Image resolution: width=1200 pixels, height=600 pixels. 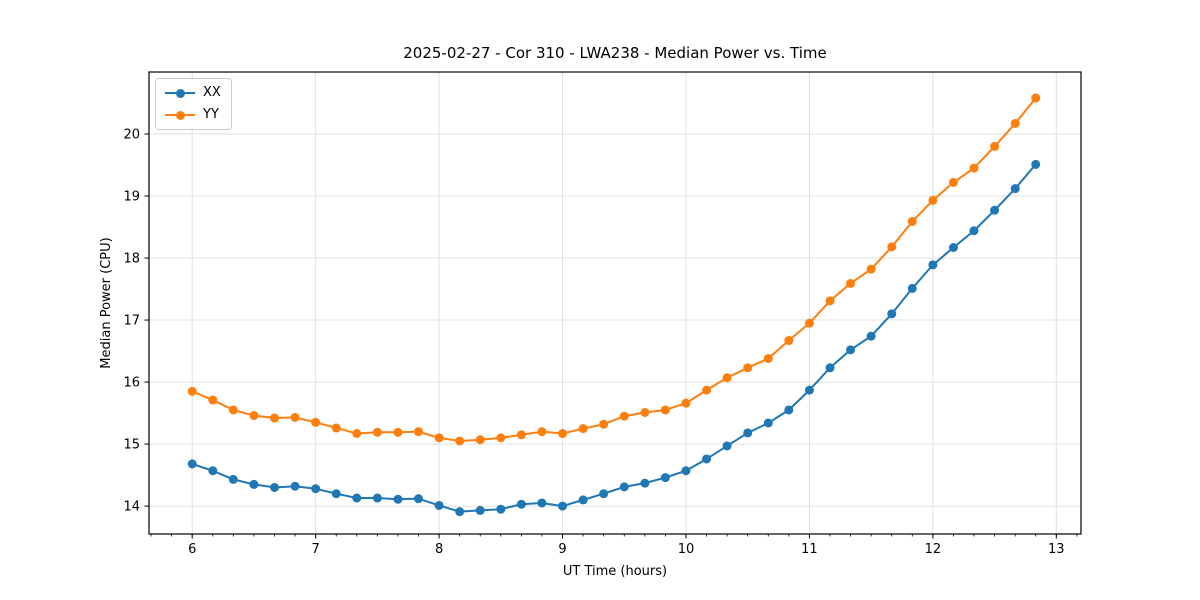 What do you see at coordinates (615, 571) in the screenshot?
I see `x-axis-label: UT Time (hours)` at bounding box center [615, 571].